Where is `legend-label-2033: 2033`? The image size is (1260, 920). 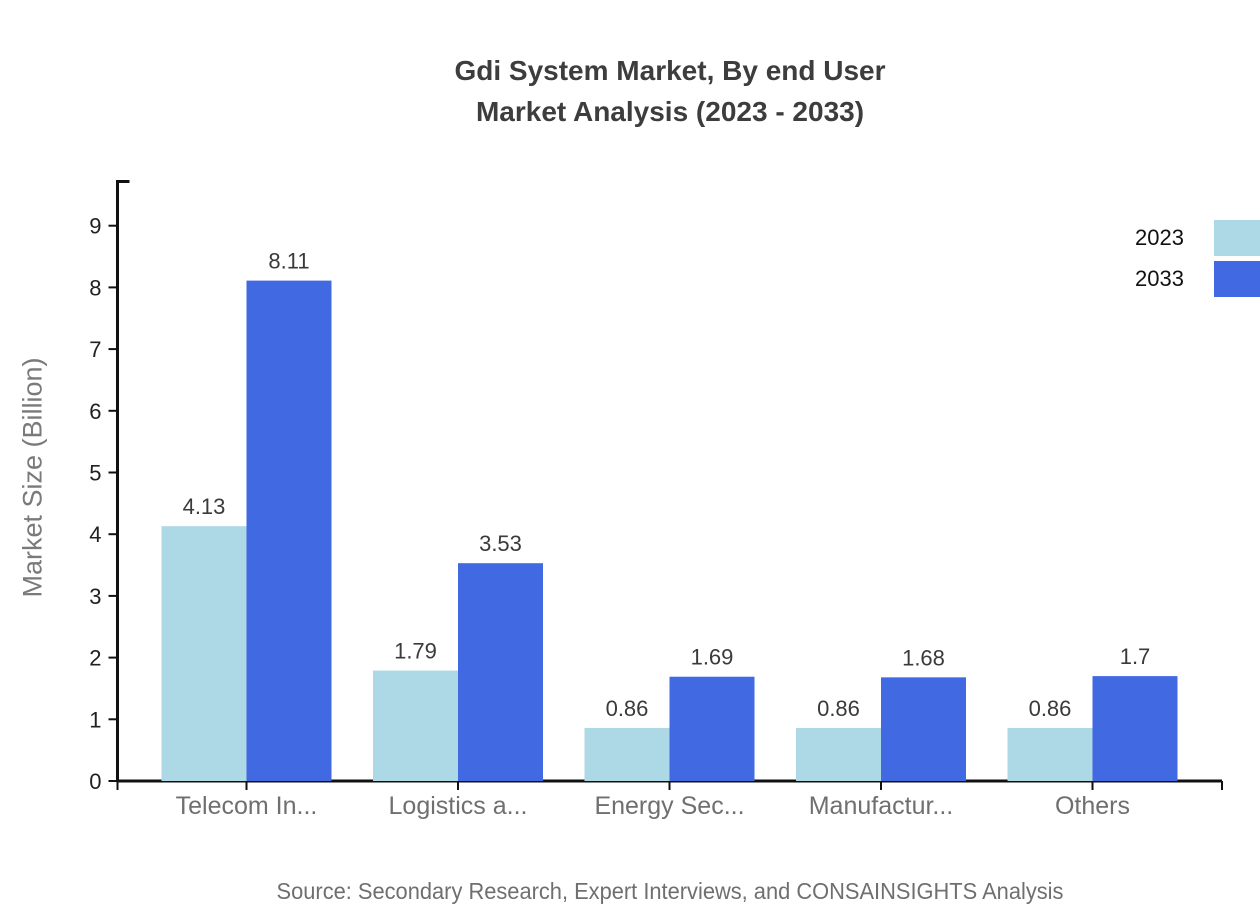 legend-label-2033: 2033 is located at coordinates (1159, 278).